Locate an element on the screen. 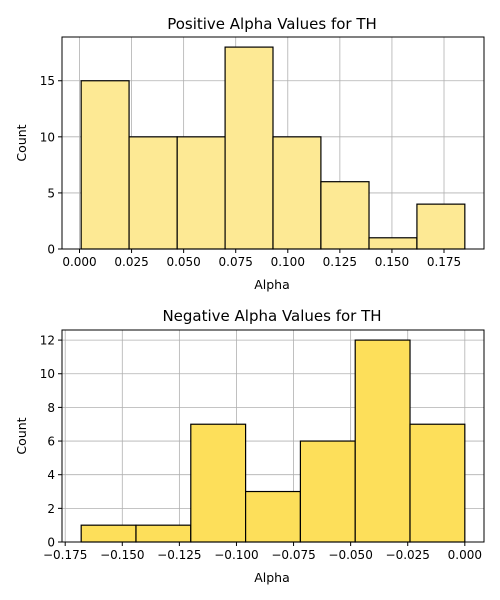 This screenshot has width=500, height=600. x-tick-label: −0.125 is located at coordinates (179, 555).